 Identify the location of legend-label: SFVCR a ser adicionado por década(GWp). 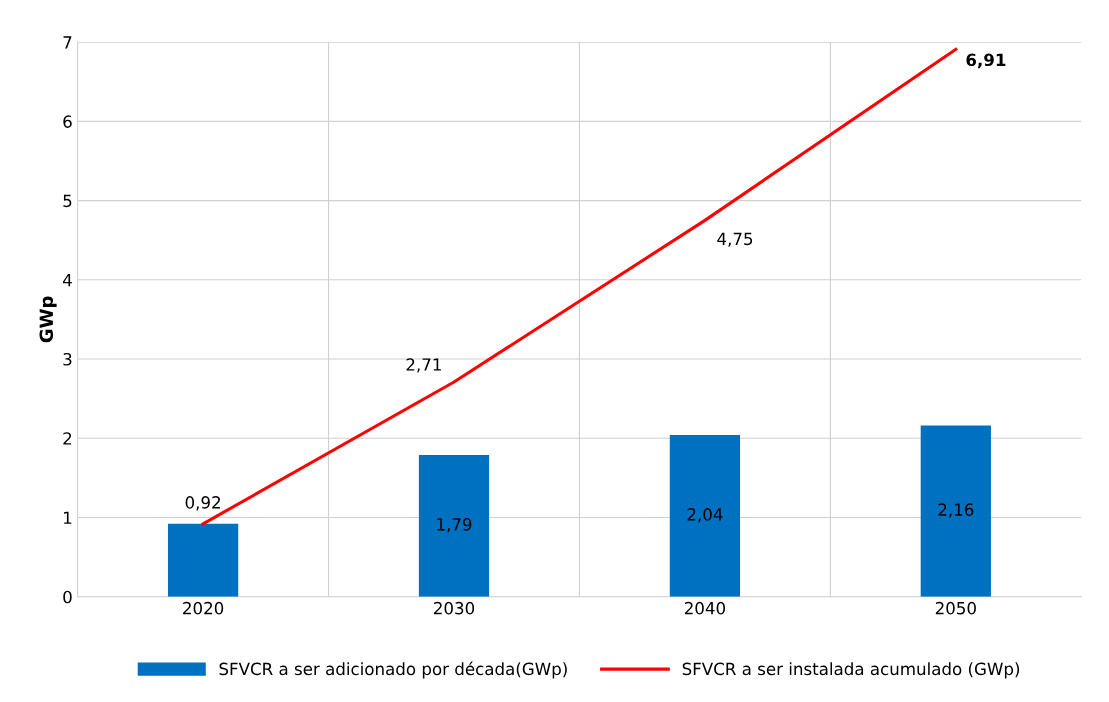
(393, 670).